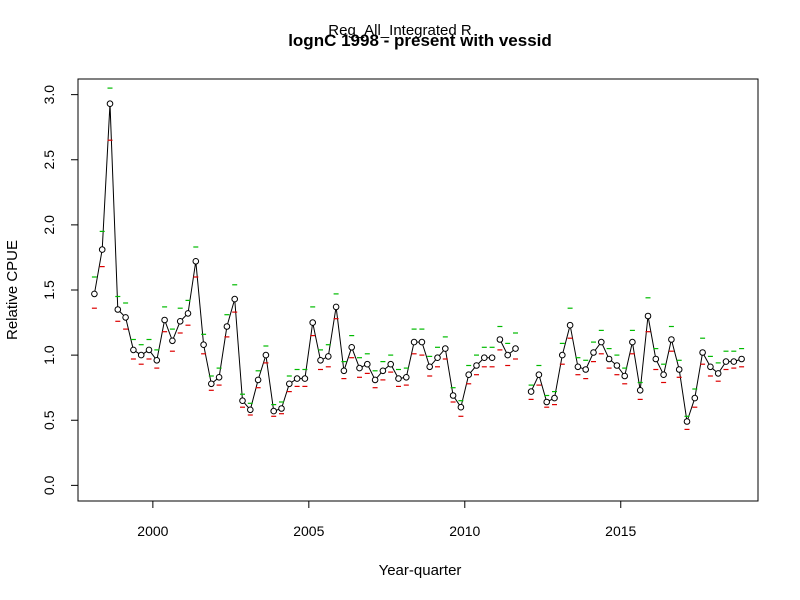  I want to click on y-tick-label: 3.0, so click(49, 95).